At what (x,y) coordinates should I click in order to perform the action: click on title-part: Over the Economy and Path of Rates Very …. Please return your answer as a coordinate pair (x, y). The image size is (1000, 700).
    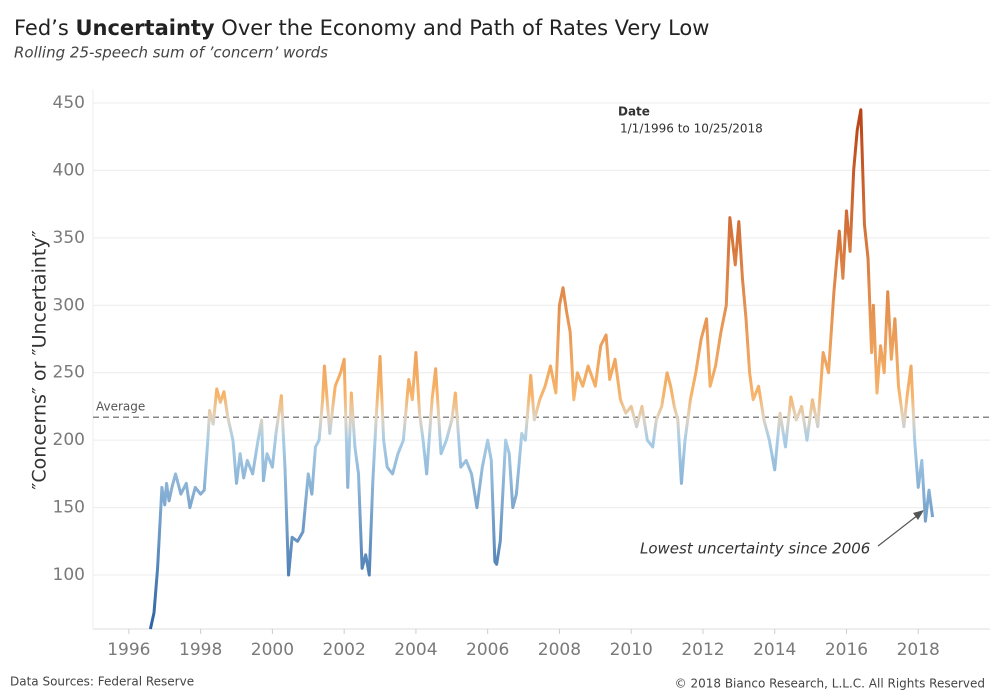
    Looking at the image, I should click on (462, 28).